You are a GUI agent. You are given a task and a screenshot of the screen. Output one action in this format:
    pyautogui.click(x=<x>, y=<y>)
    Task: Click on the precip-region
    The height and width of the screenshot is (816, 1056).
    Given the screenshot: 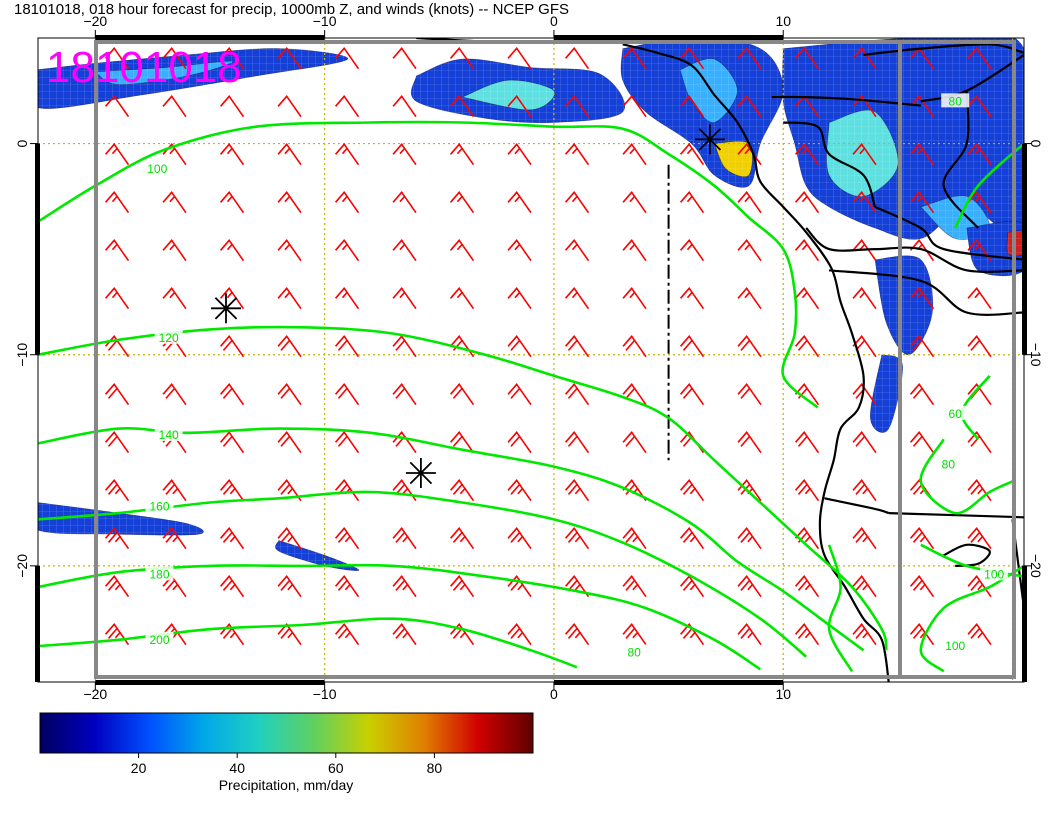 What is the action you would take?
    pyautogui.click(x=886, y=393)
    